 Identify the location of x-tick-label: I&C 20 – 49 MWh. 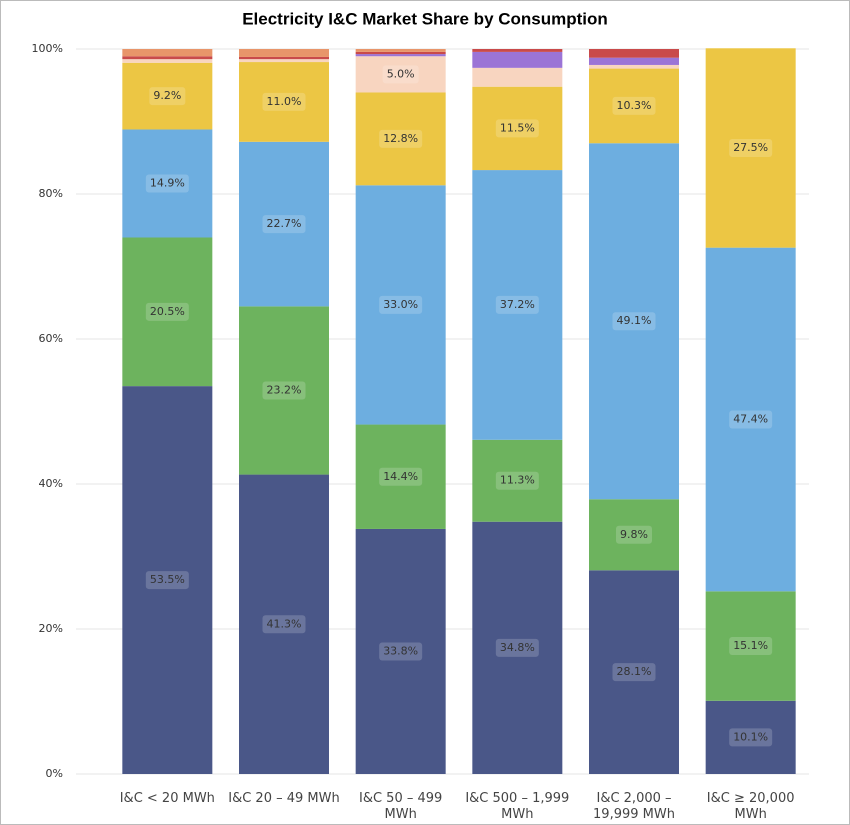
(284, 798).